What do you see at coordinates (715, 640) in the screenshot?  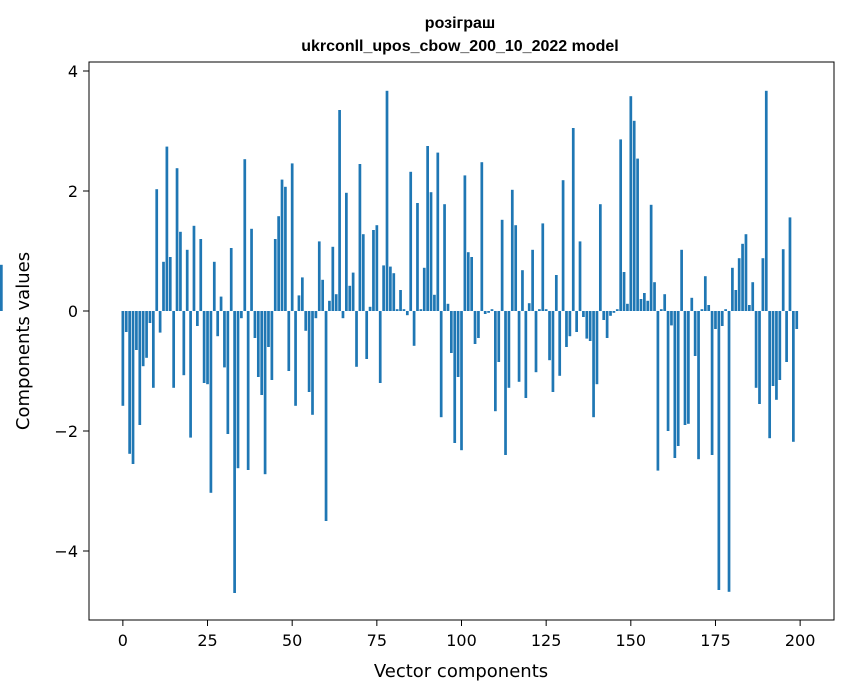 I see `x-tick-label: 175` at bounding box center [715, 640].